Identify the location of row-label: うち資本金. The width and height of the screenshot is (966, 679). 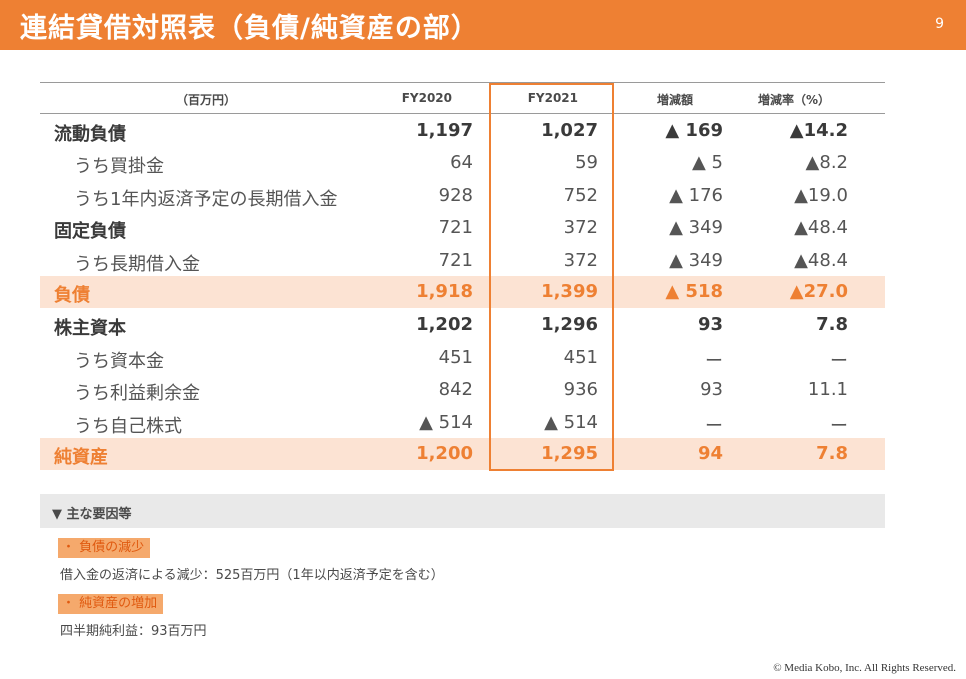
(119, 361).